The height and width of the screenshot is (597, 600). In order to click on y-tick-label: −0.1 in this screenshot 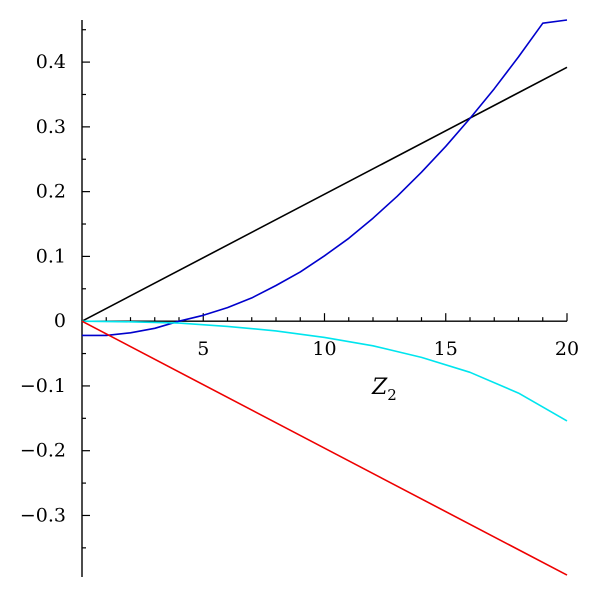, I will do `click(43, 386)`.